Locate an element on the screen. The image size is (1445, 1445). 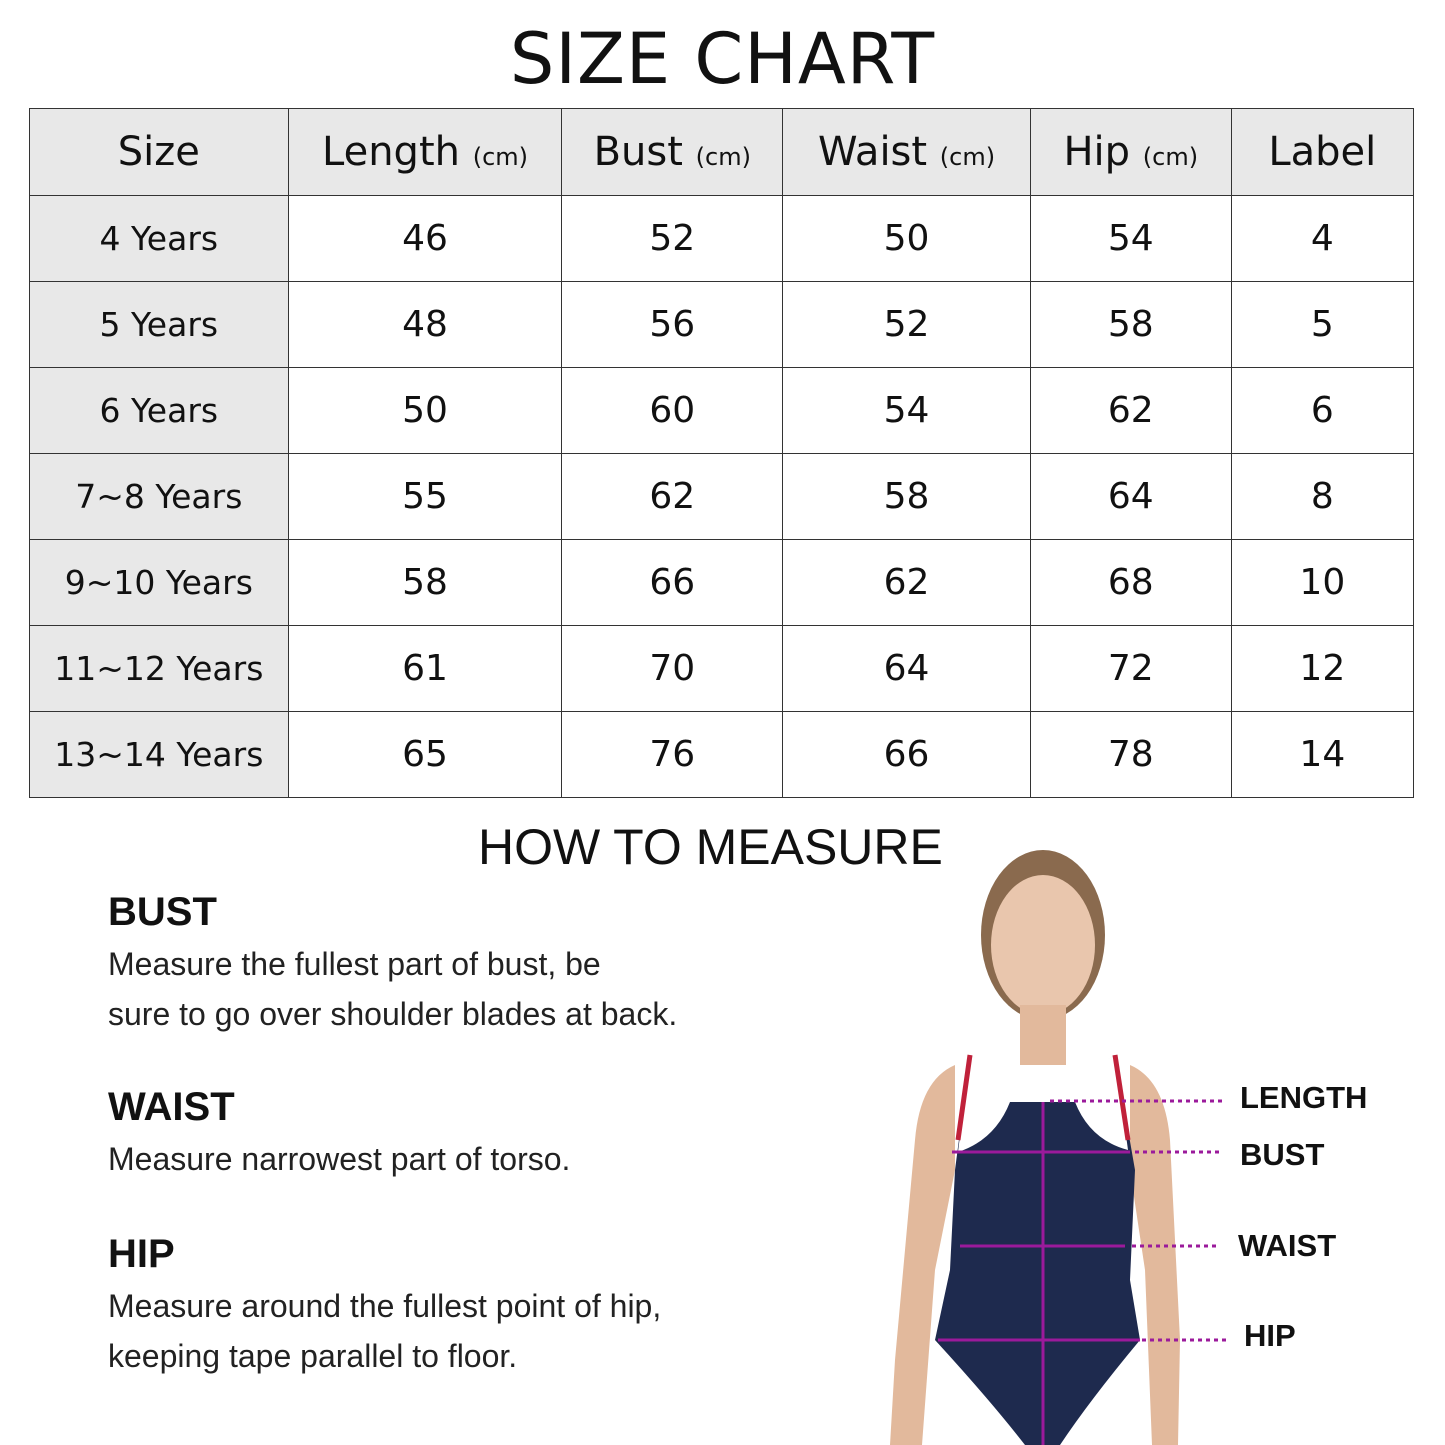
figure-label-bust: BUST is located at coordinates (1282, 1154).